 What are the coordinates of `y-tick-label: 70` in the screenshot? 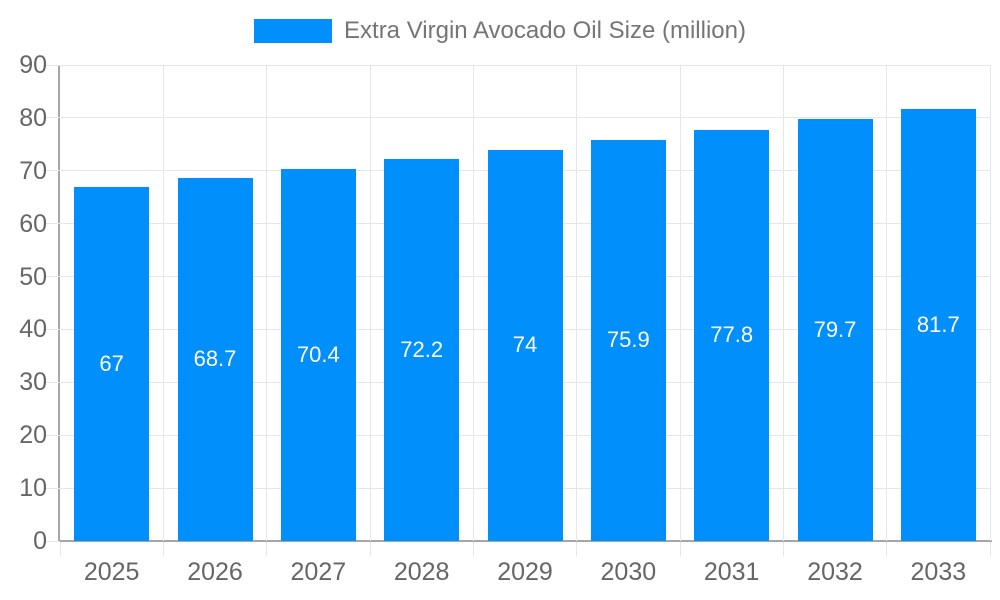 It's located at (33, 170).